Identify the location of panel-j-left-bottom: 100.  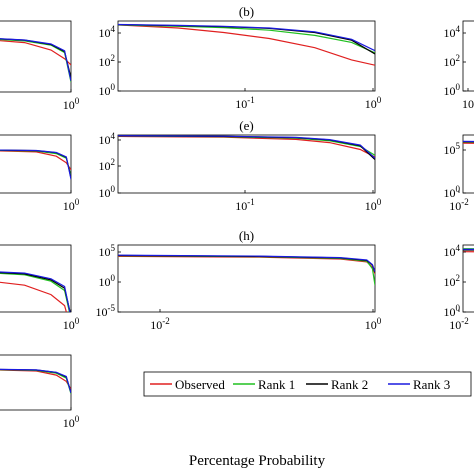
(40, 392).